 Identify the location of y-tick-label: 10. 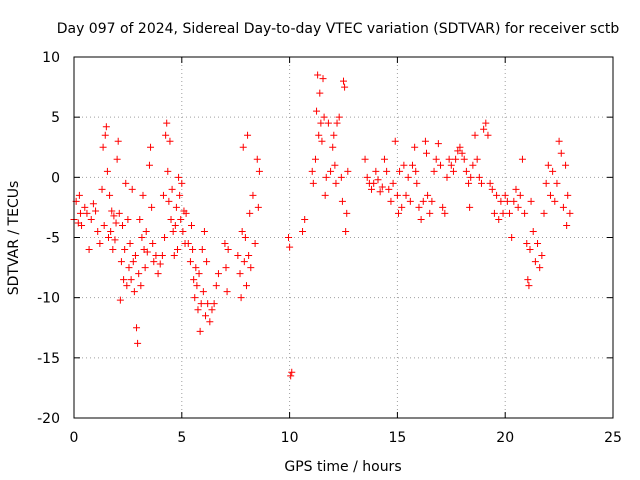
(51, 58).